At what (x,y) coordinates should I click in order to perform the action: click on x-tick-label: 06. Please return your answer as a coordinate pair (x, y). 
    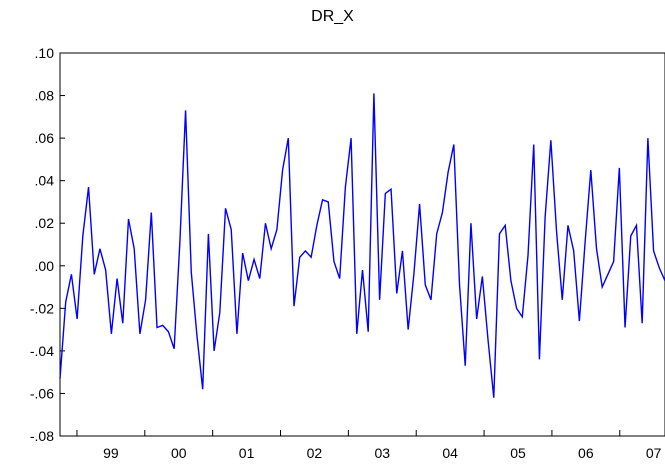
    Looking at the image, I should click on (586, 453).